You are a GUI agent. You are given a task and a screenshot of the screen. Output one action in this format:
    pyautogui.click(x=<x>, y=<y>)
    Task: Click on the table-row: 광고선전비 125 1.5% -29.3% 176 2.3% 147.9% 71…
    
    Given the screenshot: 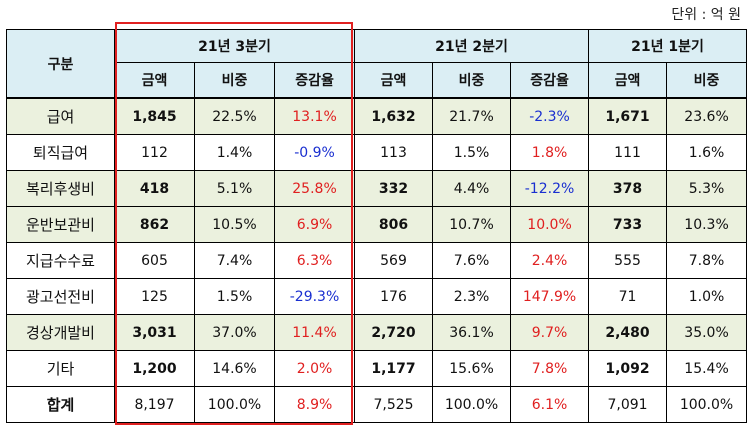 What is the action you would take?
    pyautogui.click(x=377, y=296)
    